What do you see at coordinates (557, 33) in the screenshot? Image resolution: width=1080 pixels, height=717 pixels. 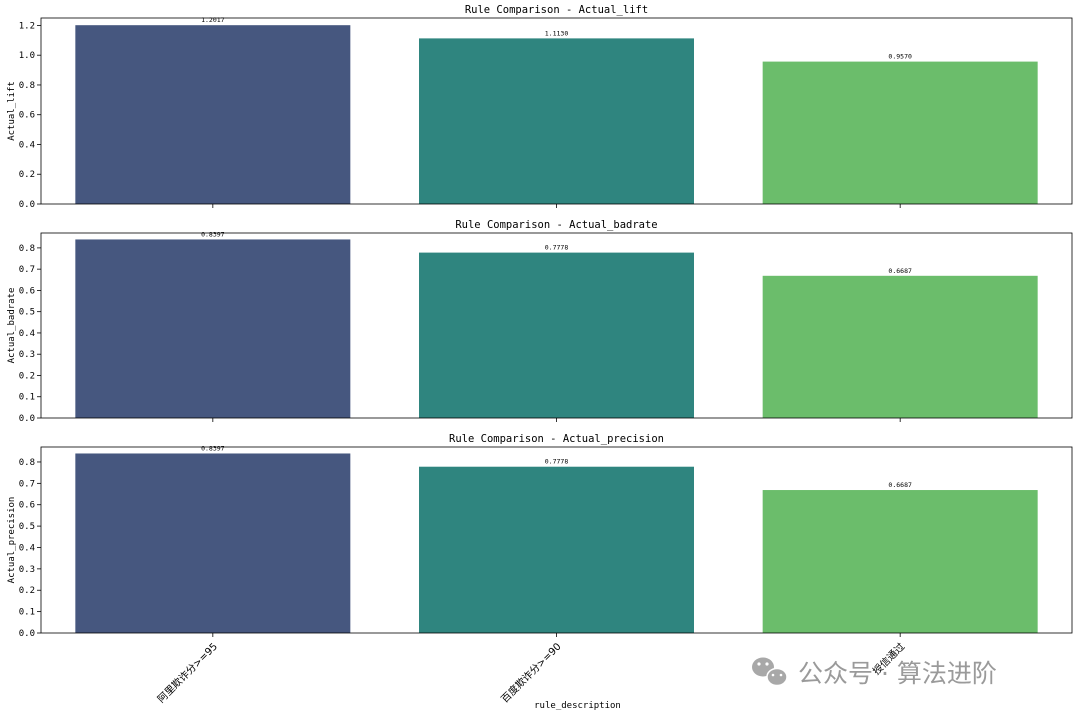 I see `data-label: 1.1130` at bounding box center [557, 33].